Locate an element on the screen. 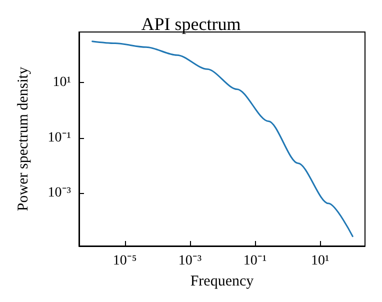 This screenshot has width=382, height=302. chart-title: API spectrum is located at coordinates (191, 24).